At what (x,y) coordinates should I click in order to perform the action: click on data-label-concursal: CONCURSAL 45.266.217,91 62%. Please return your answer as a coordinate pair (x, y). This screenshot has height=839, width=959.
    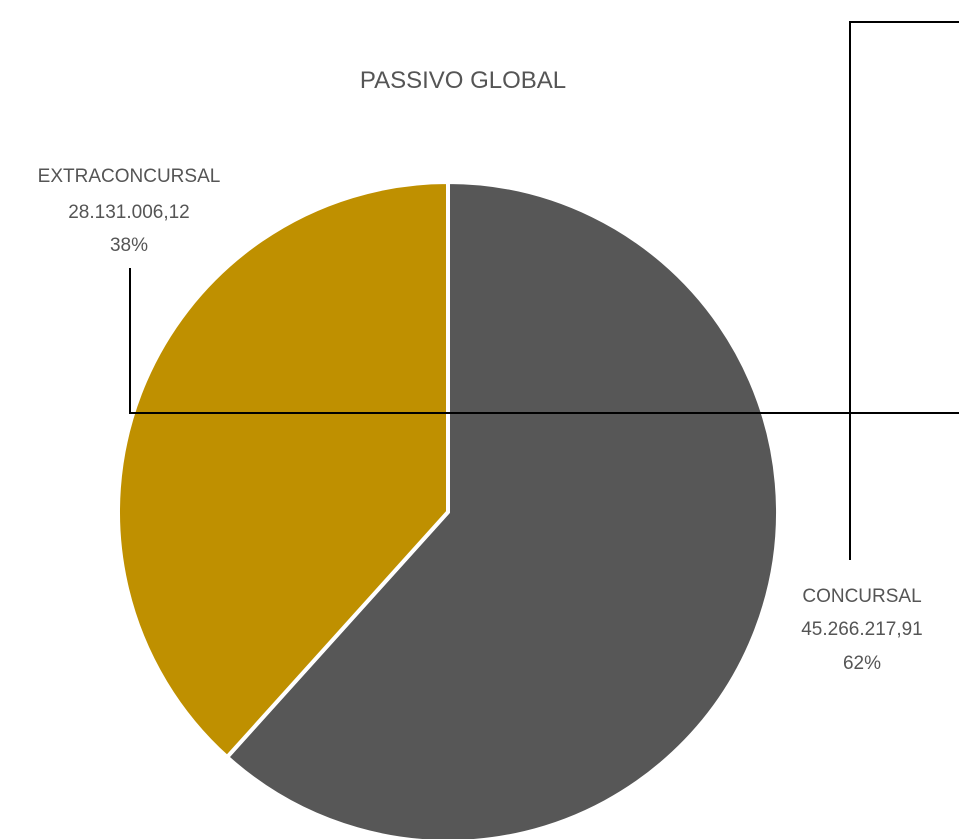
    Looking at the image, I should click on (862, 630).